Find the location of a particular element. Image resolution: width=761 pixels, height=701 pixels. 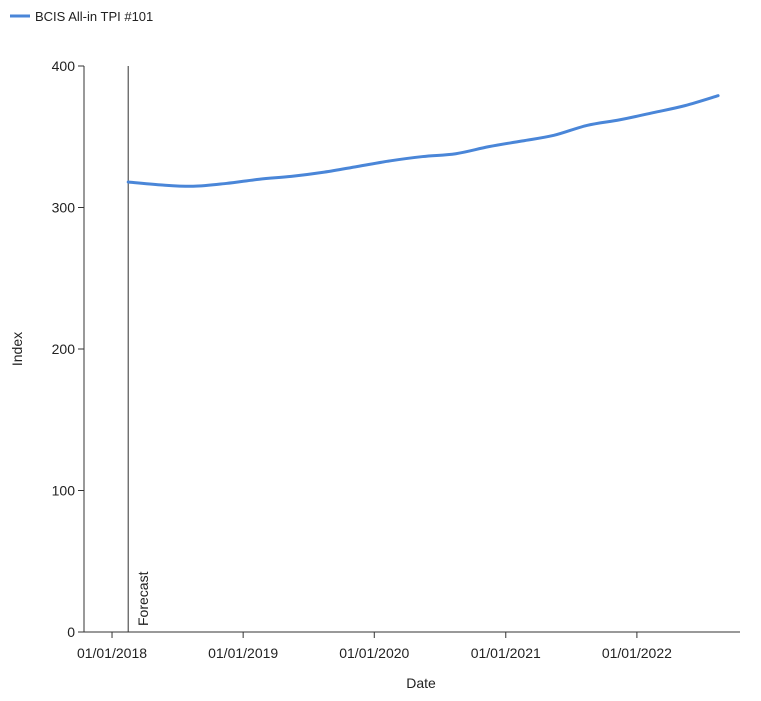

series-group is located at coordinates (423, 141).